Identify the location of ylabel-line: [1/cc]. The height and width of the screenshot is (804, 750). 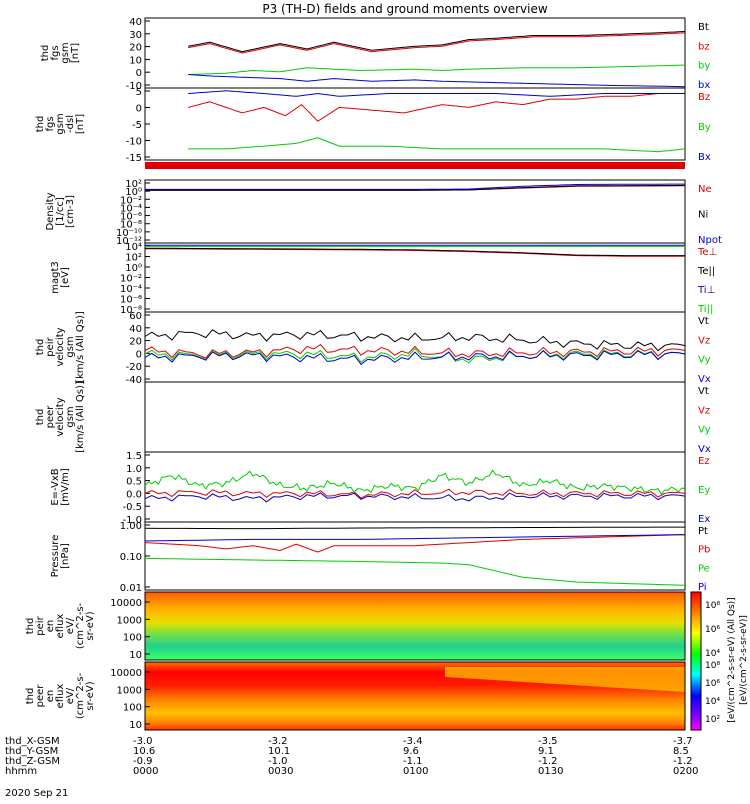
(60, 211).